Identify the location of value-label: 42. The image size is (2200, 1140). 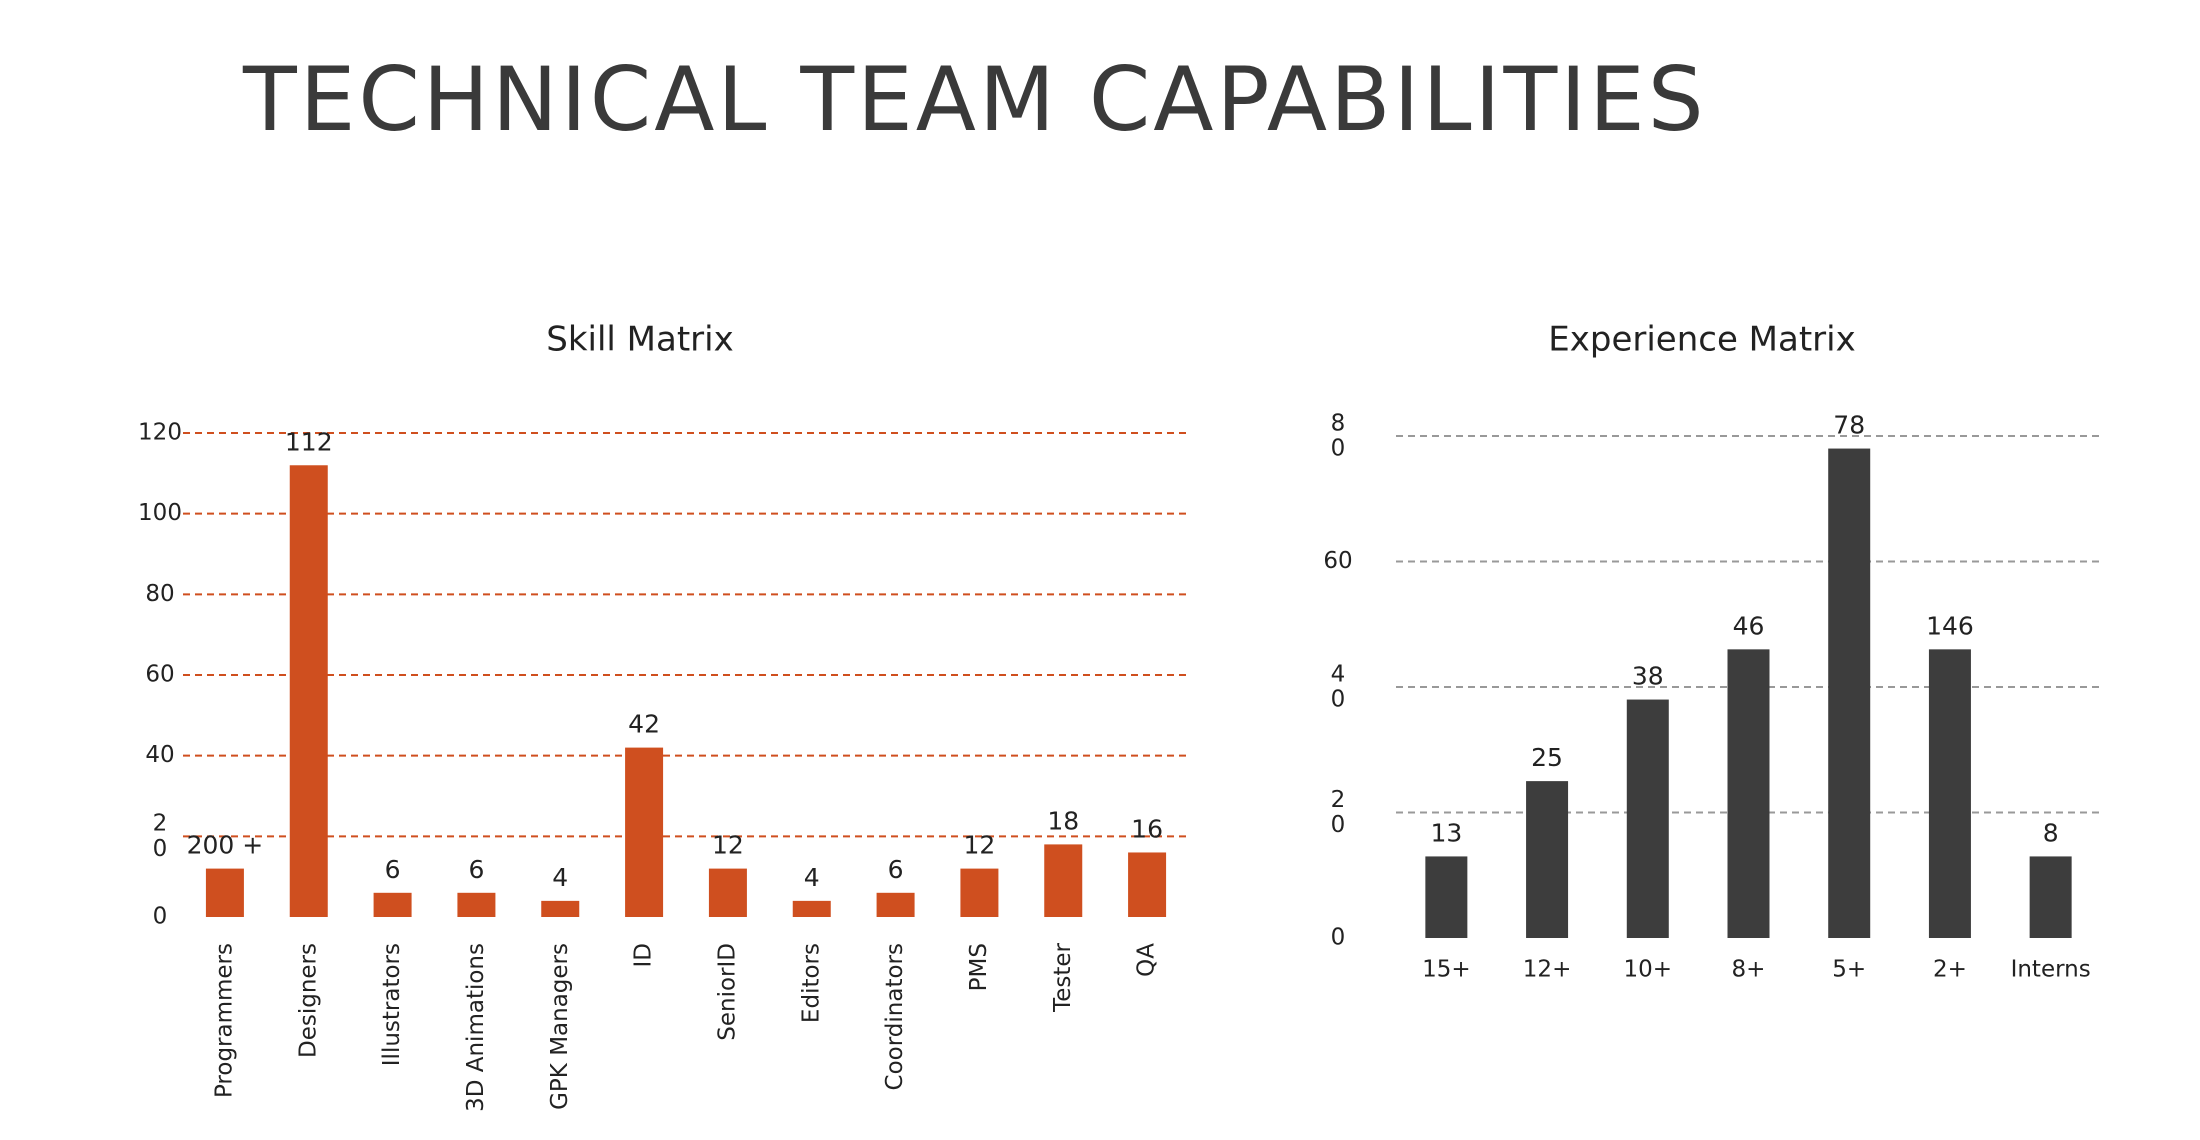
(644, 724).